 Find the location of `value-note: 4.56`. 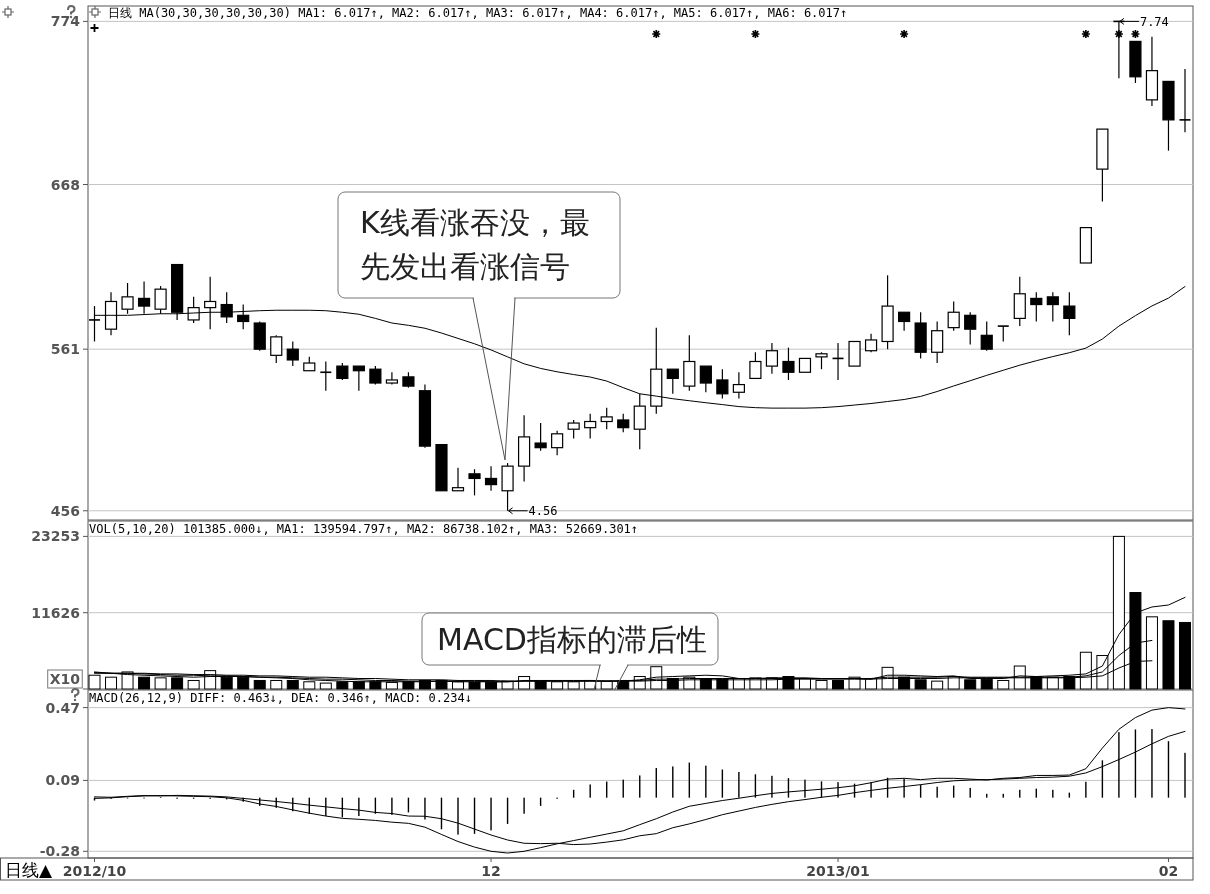

value-note: 4.56 is located at coordinates (533, 511).